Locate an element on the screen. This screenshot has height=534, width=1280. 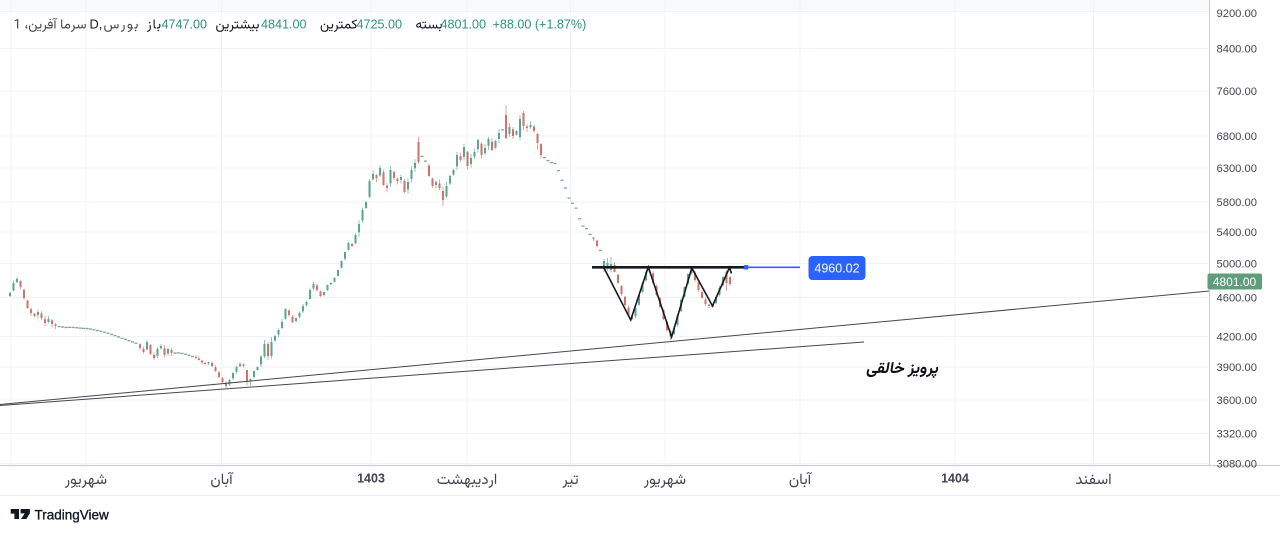
svg-text: 3900.00 is located at coordinates (1237, 368).